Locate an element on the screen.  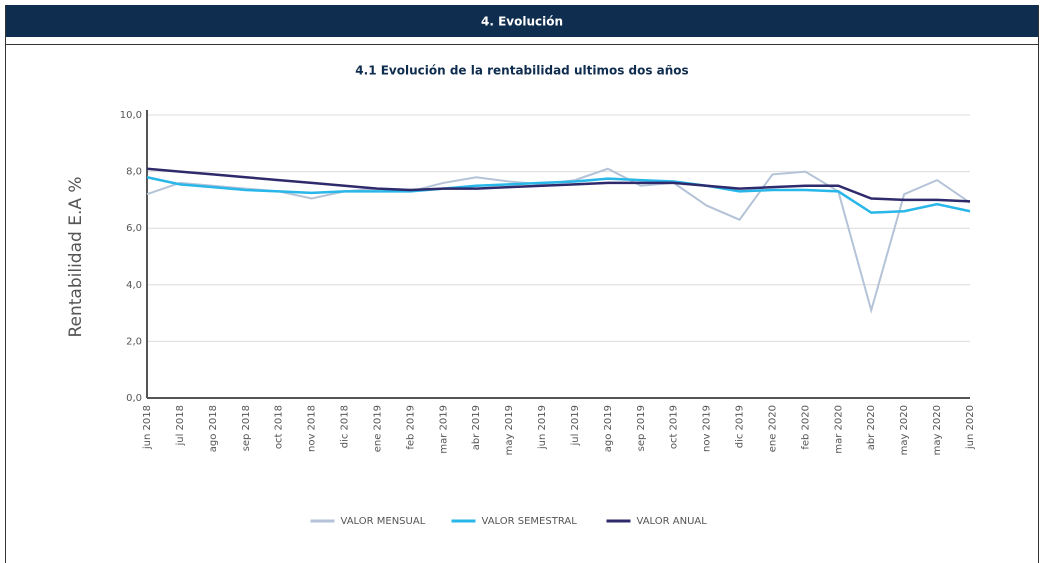
x-tick-label: feb 2020 is located at coordinates (805, 427).